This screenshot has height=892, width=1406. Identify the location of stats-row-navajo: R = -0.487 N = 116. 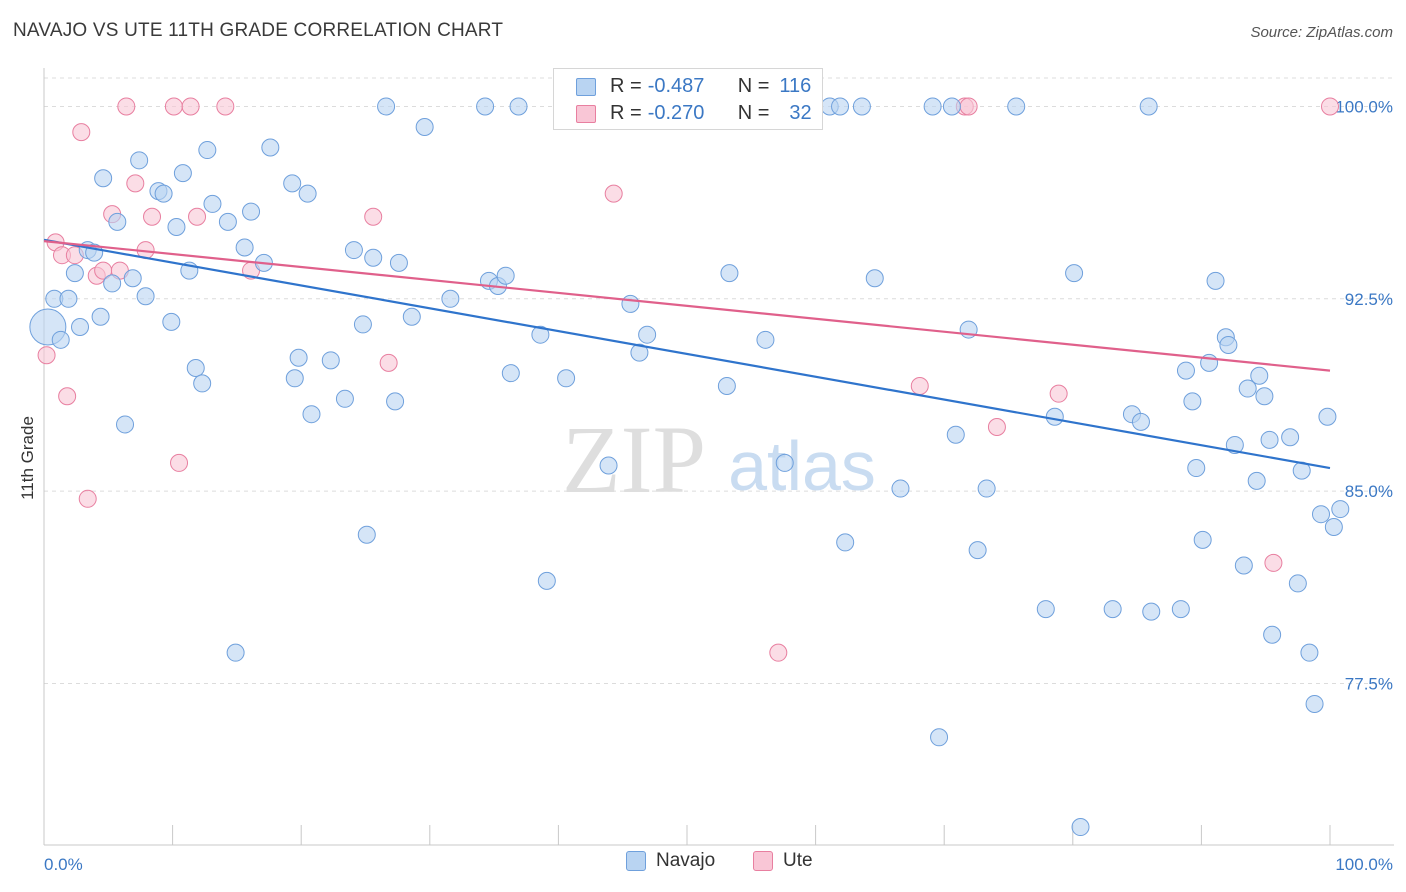
(693, 86).